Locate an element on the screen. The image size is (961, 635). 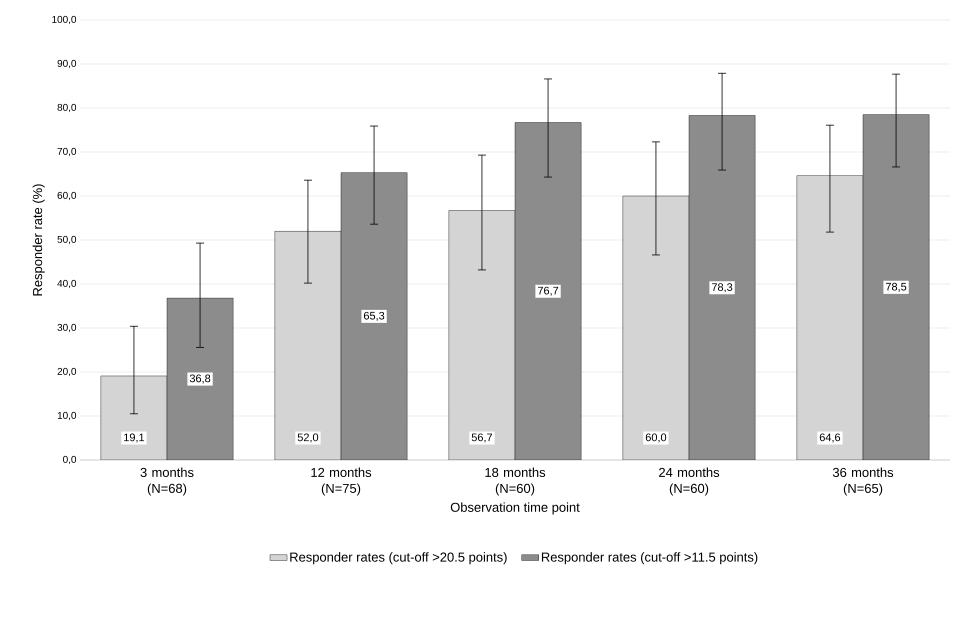
y-tick-label: 70,0 is located at coordinates (67, 152).